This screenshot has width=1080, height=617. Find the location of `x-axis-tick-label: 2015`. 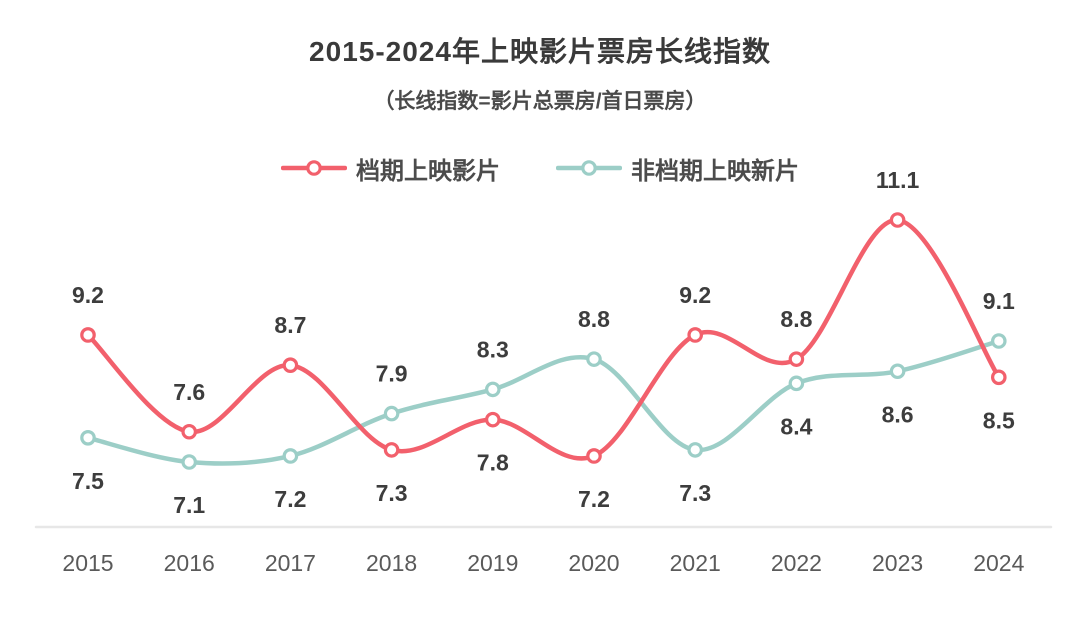

x-axis-tick-label: 2015 is located at coordinates (87, 563).